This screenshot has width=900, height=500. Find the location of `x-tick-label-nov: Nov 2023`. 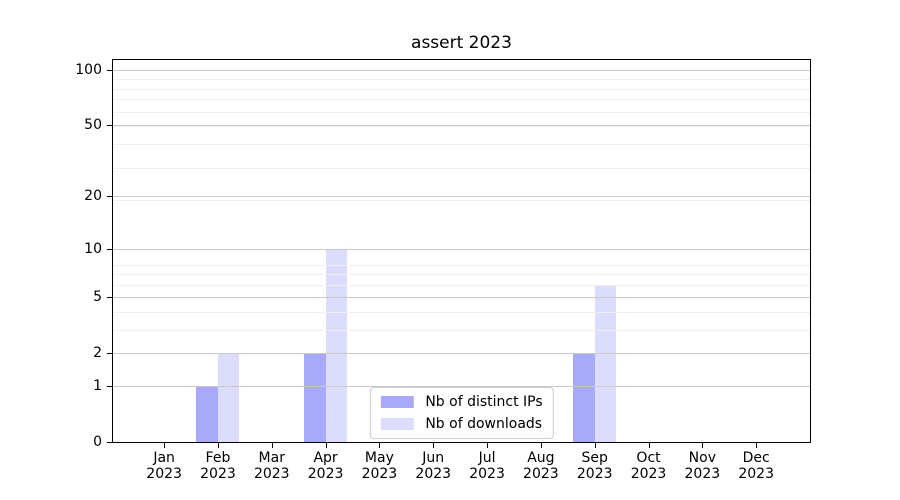

x-tick-label-nov: Nov 2023 is located at coordinates (702, 466).